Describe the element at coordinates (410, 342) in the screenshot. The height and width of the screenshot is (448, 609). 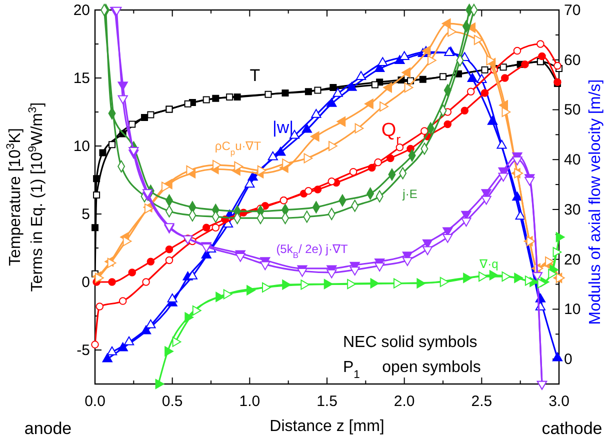
I see `annotation: NEC solid symbols` at that location.